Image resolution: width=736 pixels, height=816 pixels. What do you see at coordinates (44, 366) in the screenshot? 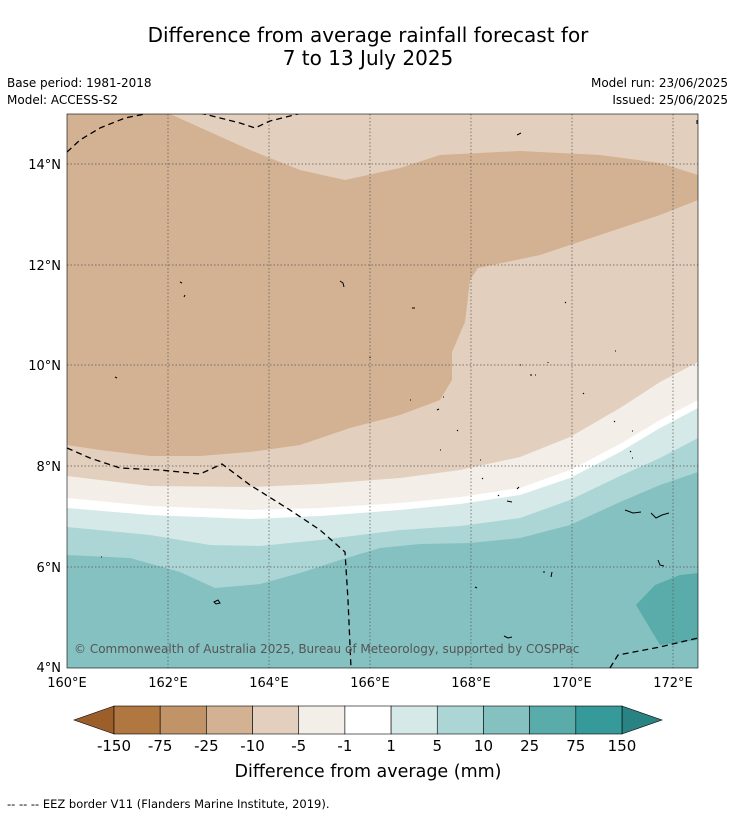
I see `lat-label: 10°N` at bounding box center [44, 366].